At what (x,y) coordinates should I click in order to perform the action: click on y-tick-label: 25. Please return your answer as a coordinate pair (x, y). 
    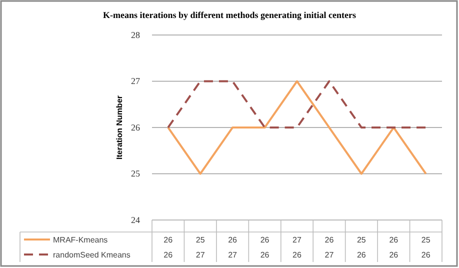
    Looking at the image, I should click on (135, 173).